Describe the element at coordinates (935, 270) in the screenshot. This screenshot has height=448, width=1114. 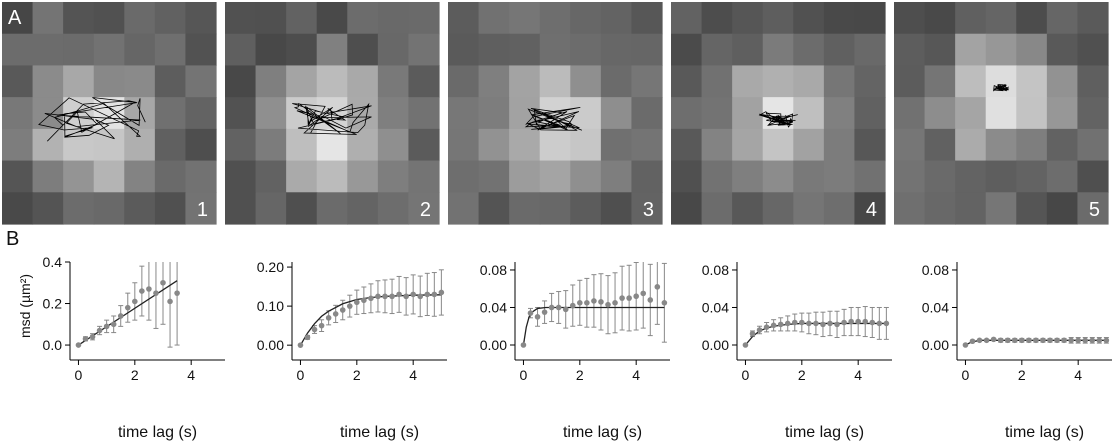
I see `y-tick-label: 0.08` at that location.